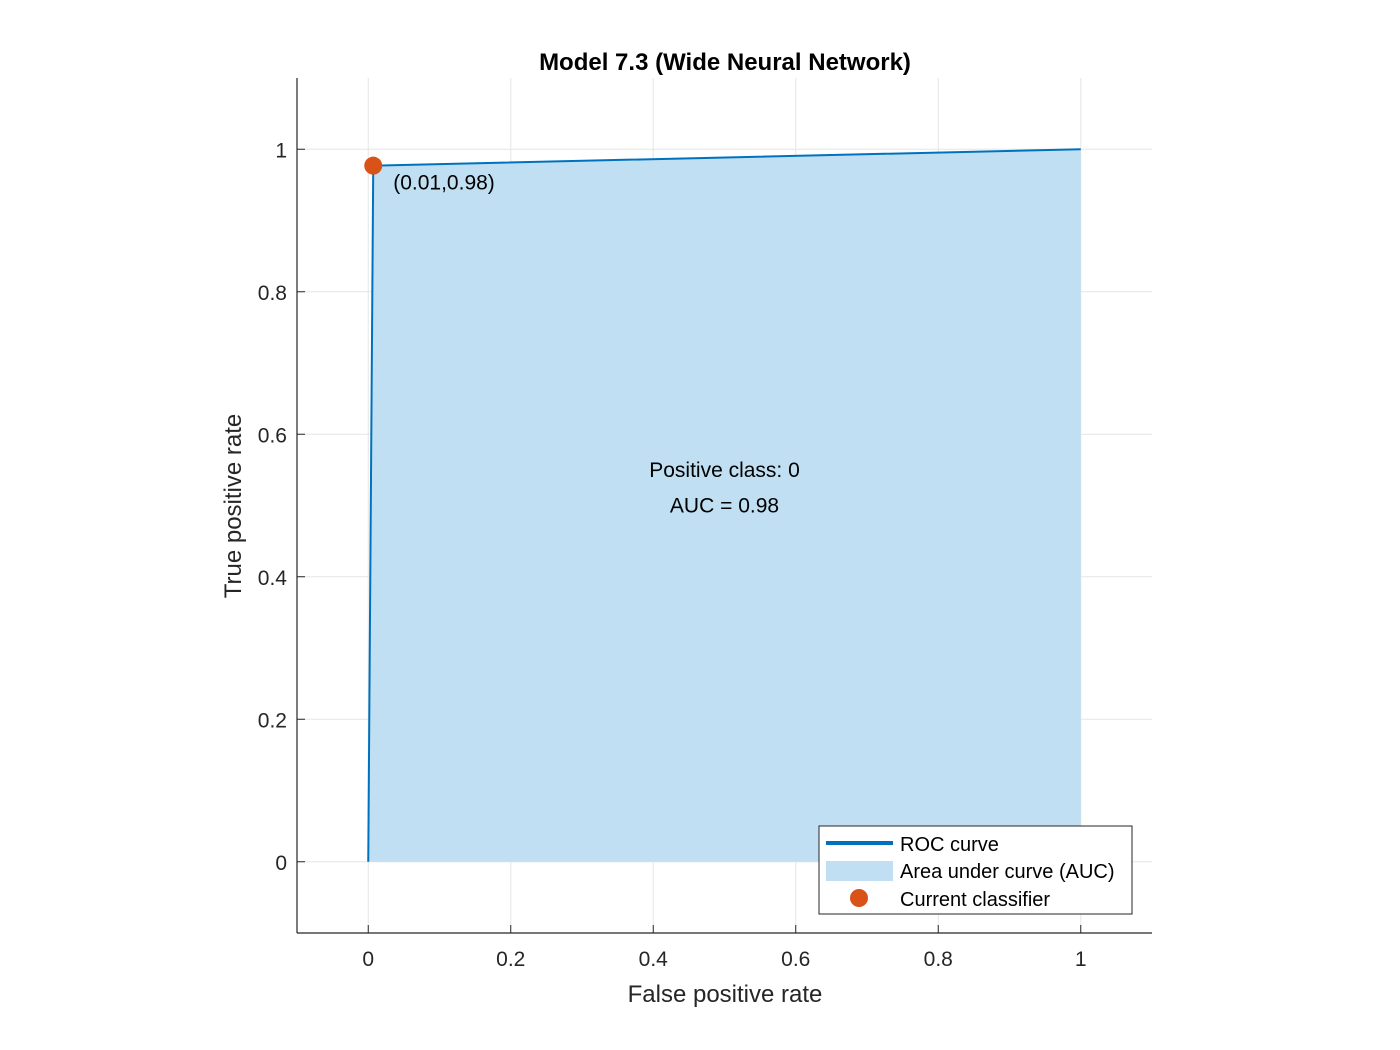  Describe the element at coordinates (272, 720) in the screenshot. I see `y-tick-label: 0.2` at that location.